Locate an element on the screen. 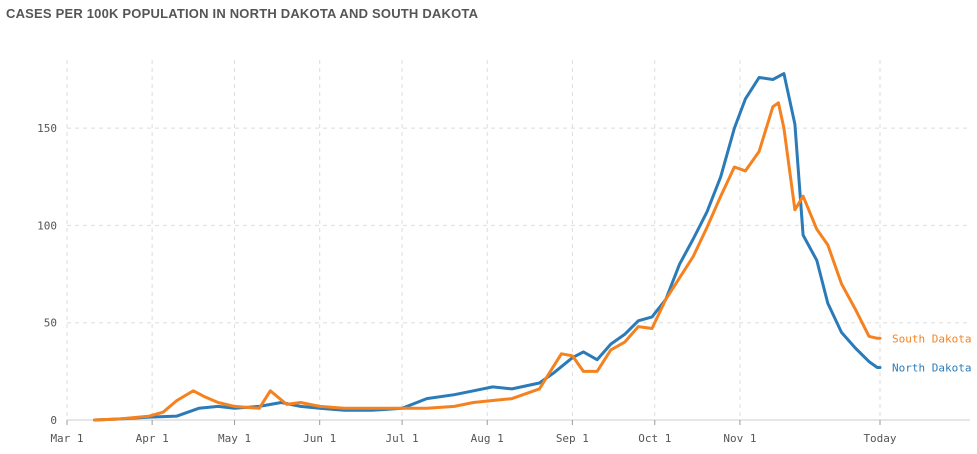 The height and width of the screenshot is (454, 977). series-labels: North Dakota South Dakota is located at coordinates (931, 353).